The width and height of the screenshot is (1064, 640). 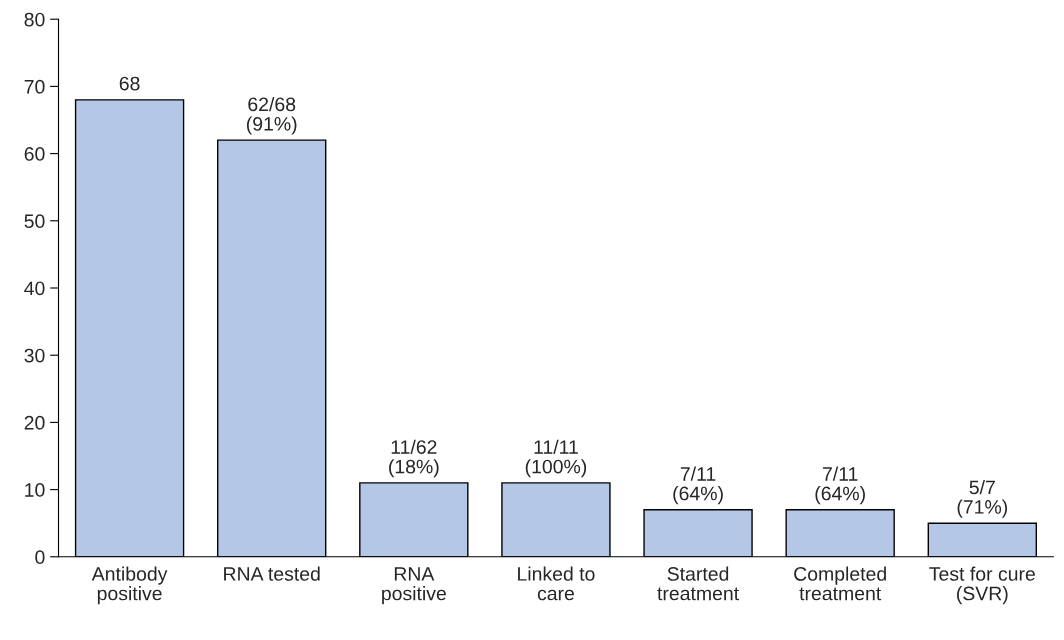 What do you see at coordinates (129, 83) in the screenshot?
I see `data-label: 68` at bounding box center [129, 83].